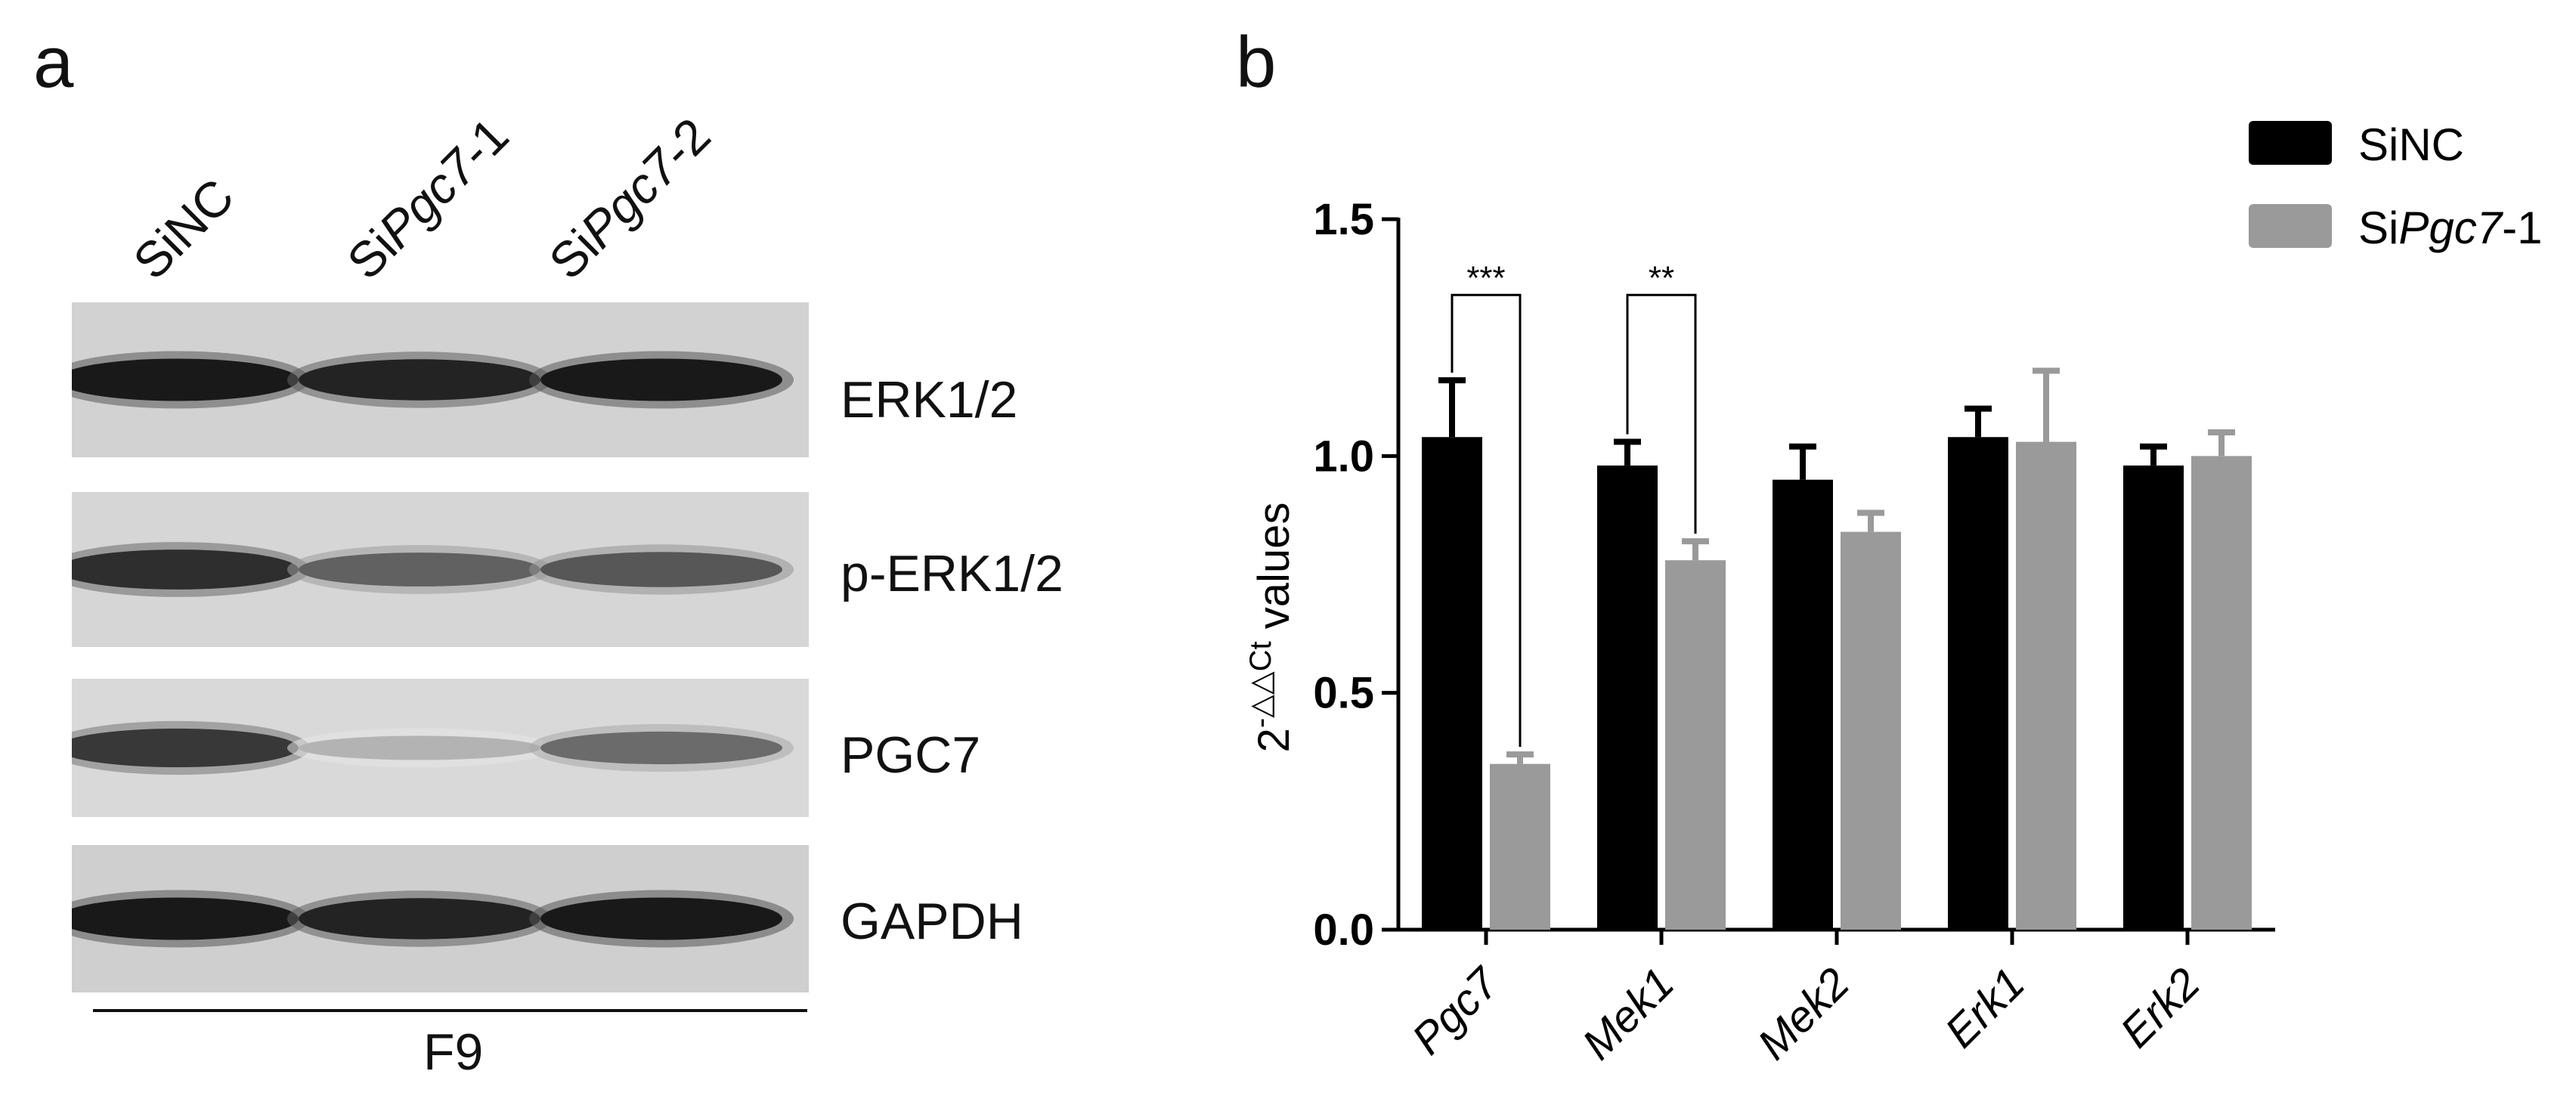  What do you see at coordinates (1452, 684) in the screenshot?
I see `bar-sinc-pgc7` at bounding box center [1452, 684].